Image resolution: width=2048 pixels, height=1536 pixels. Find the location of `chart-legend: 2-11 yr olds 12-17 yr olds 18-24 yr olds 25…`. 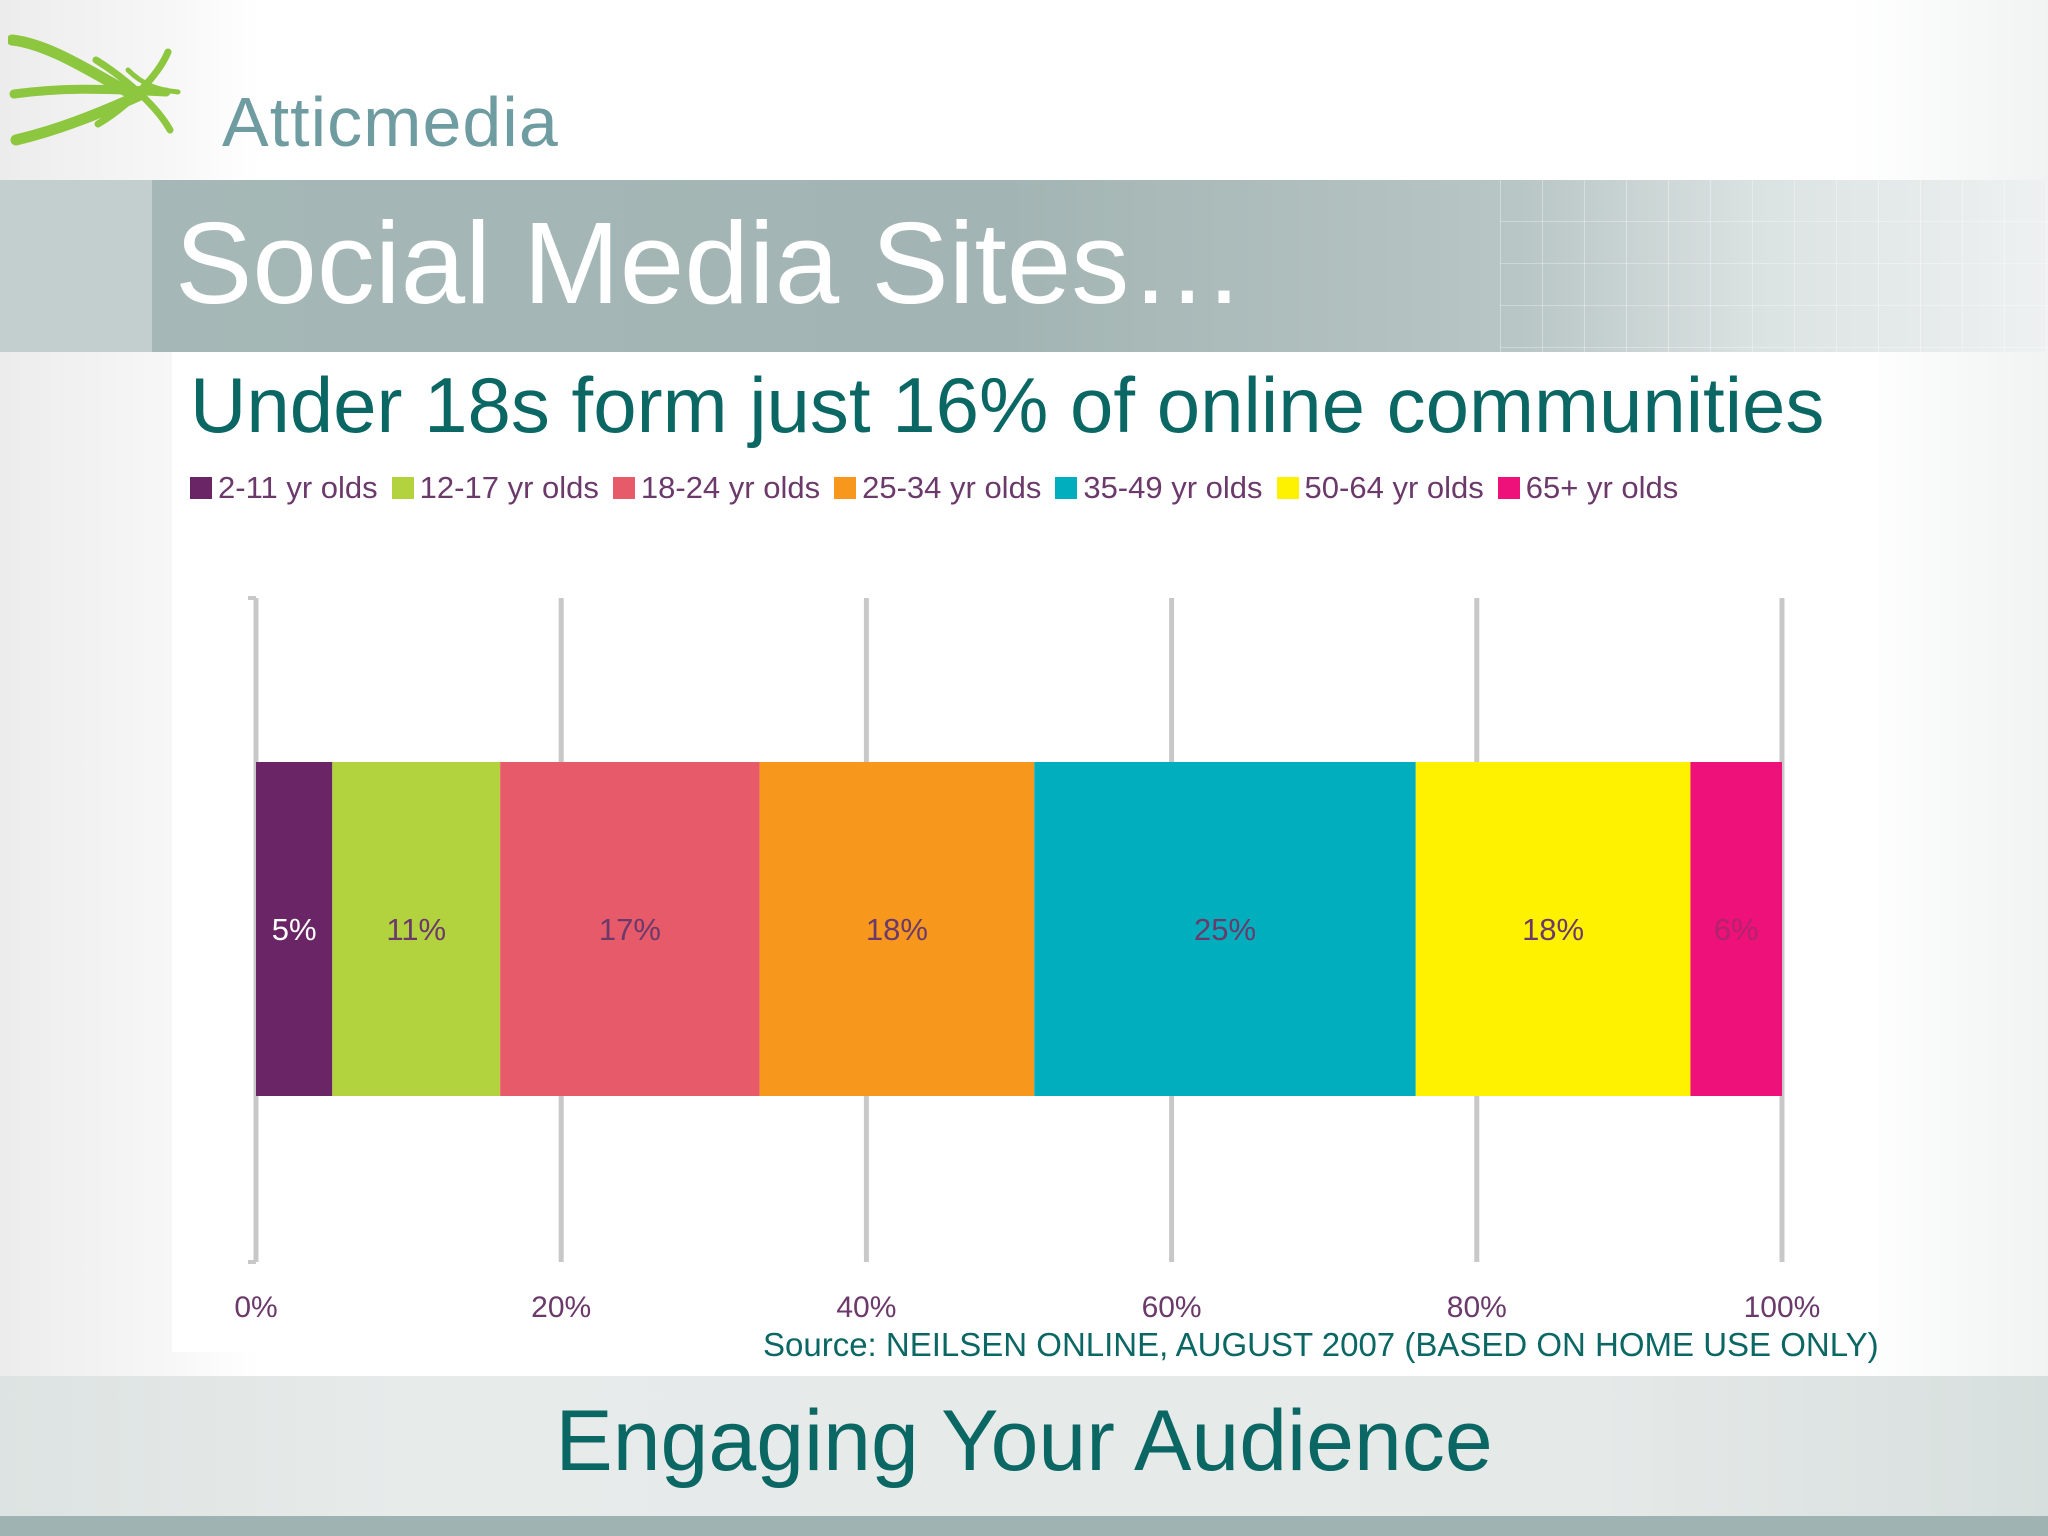

chart-legend: 2-11 yr olds 12-17 yr olds 18-24 yr olds 25… is located at coordinates (941, 488).